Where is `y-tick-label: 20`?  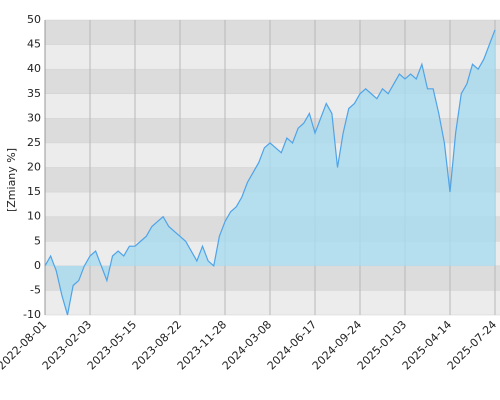 y-tick-label: 20 is located at coordinates (34, 167).